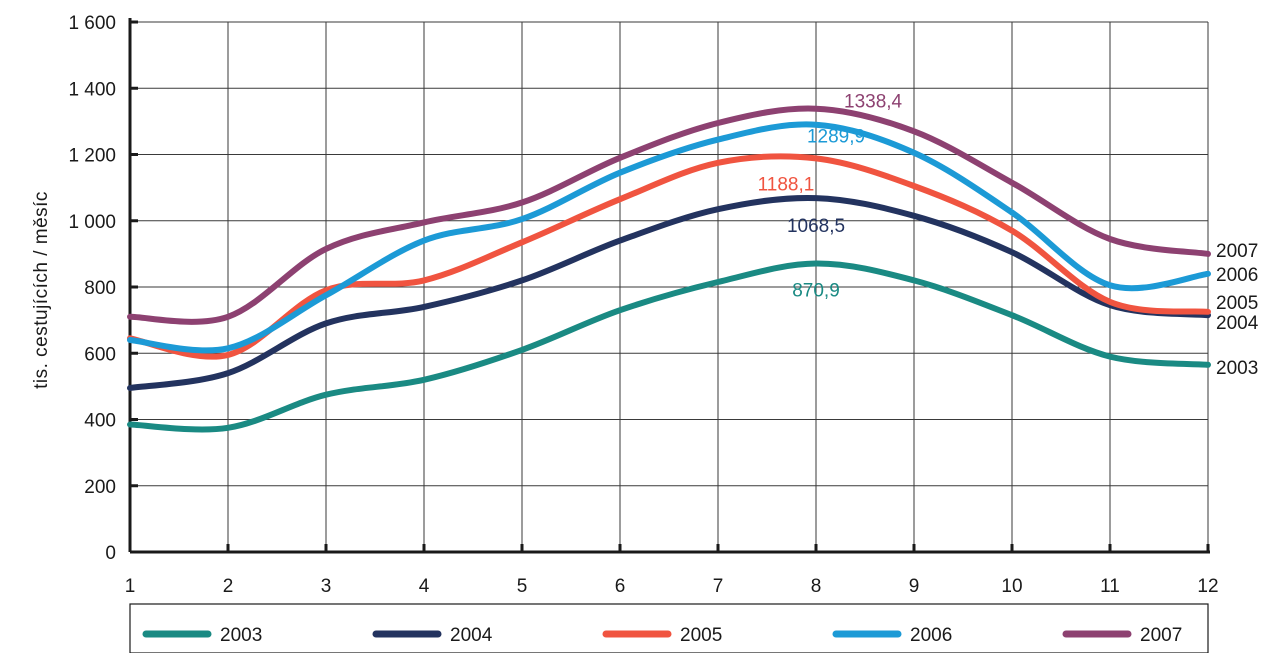 Image resolution: width=1274 pixels, height=653 pixels. Describe the element at coordinates (830, 197) in the screenshot. I see `data-labels: 870,9 1068,5 1188,1 1289,9 1338,4` at that location.